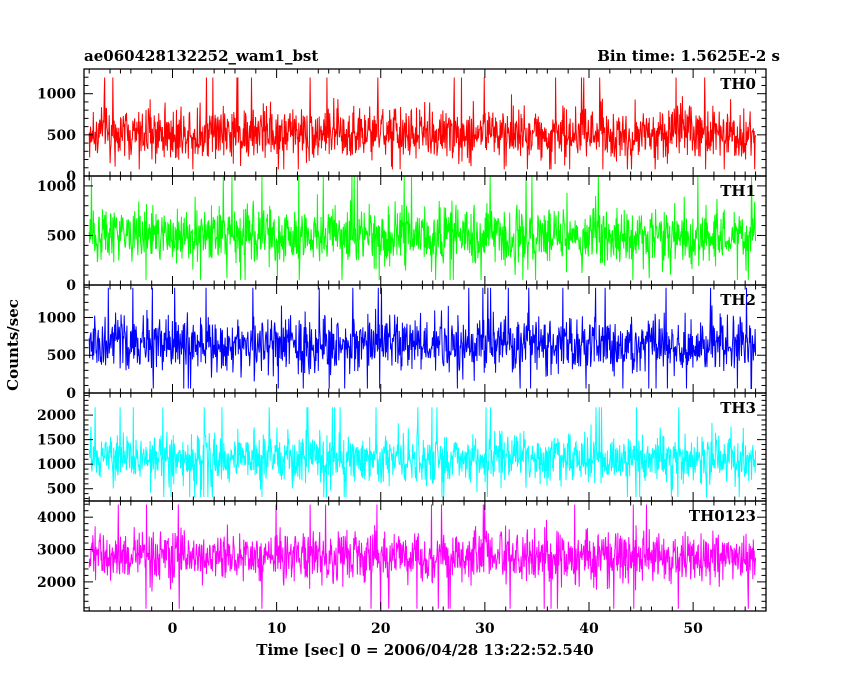 The height and width of the screenshot is (680, 850). Describe the element at coordinates (13, 345) in the screenshot. I see `y-axis-label: Counts/sec` at that location.